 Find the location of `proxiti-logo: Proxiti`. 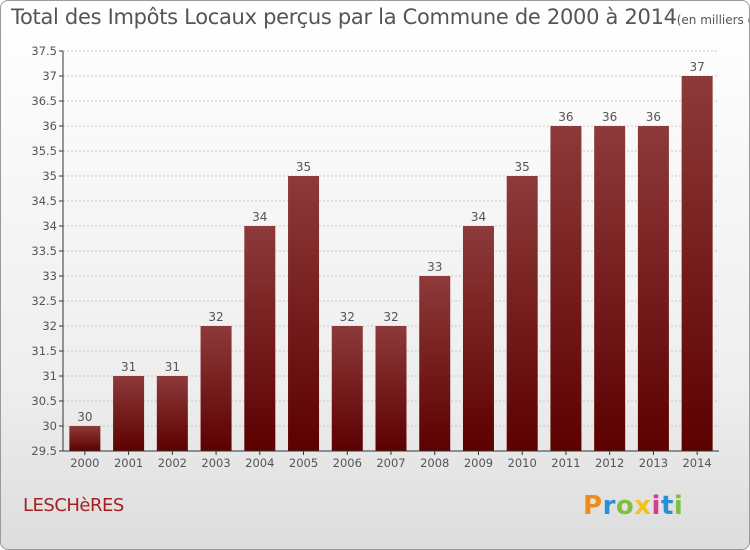

proxiti-logo: Proxiti is located at coordinates (633, 506).